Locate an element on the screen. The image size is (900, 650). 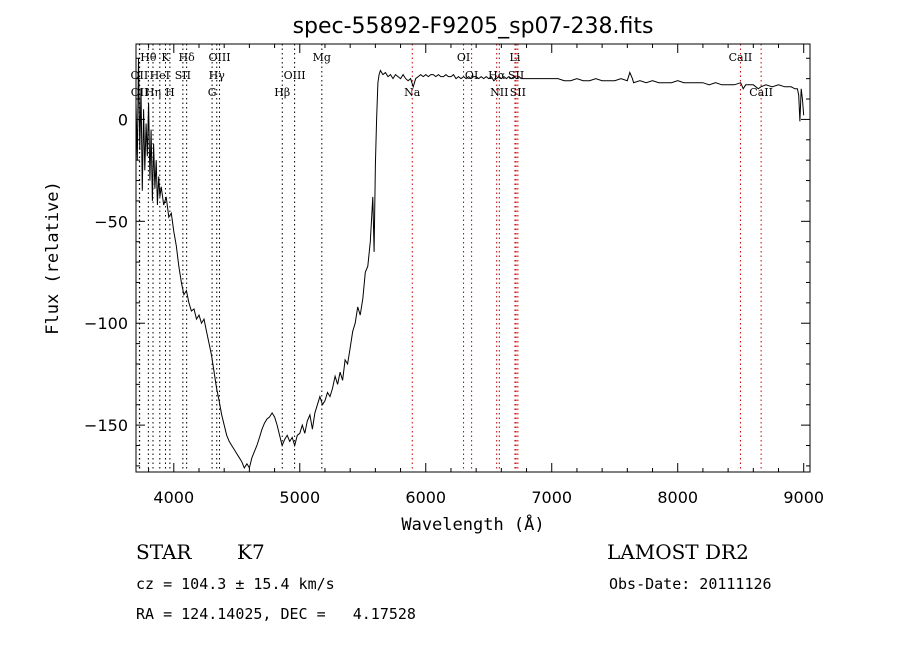
line-label-9: HeI is located at coordinates (160, 75).